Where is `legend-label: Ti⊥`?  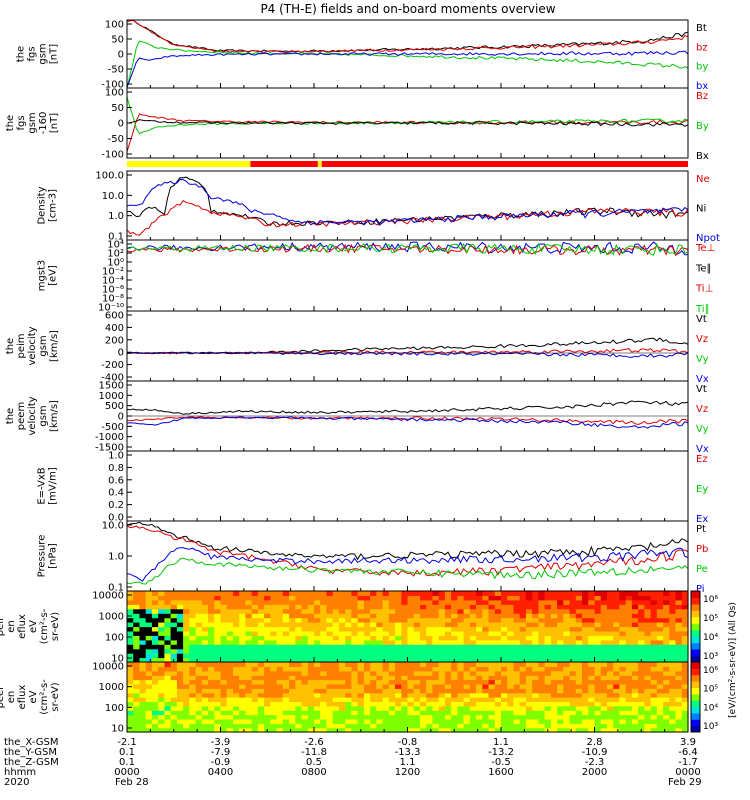
legend-label: Ti⊥ is located at coordinates (704, 289).